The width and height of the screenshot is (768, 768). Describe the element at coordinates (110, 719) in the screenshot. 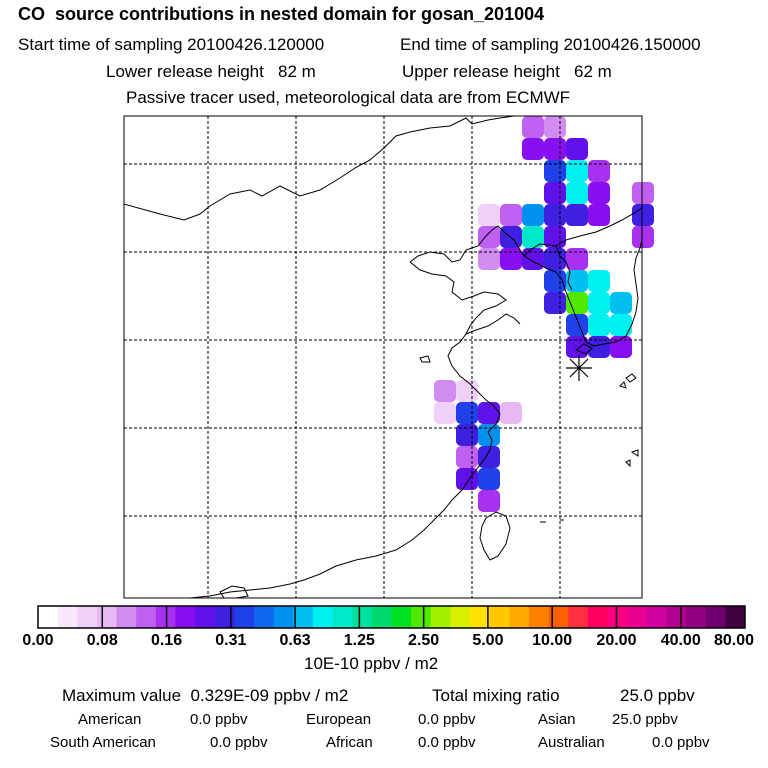

I see `american-label: American` at that location.